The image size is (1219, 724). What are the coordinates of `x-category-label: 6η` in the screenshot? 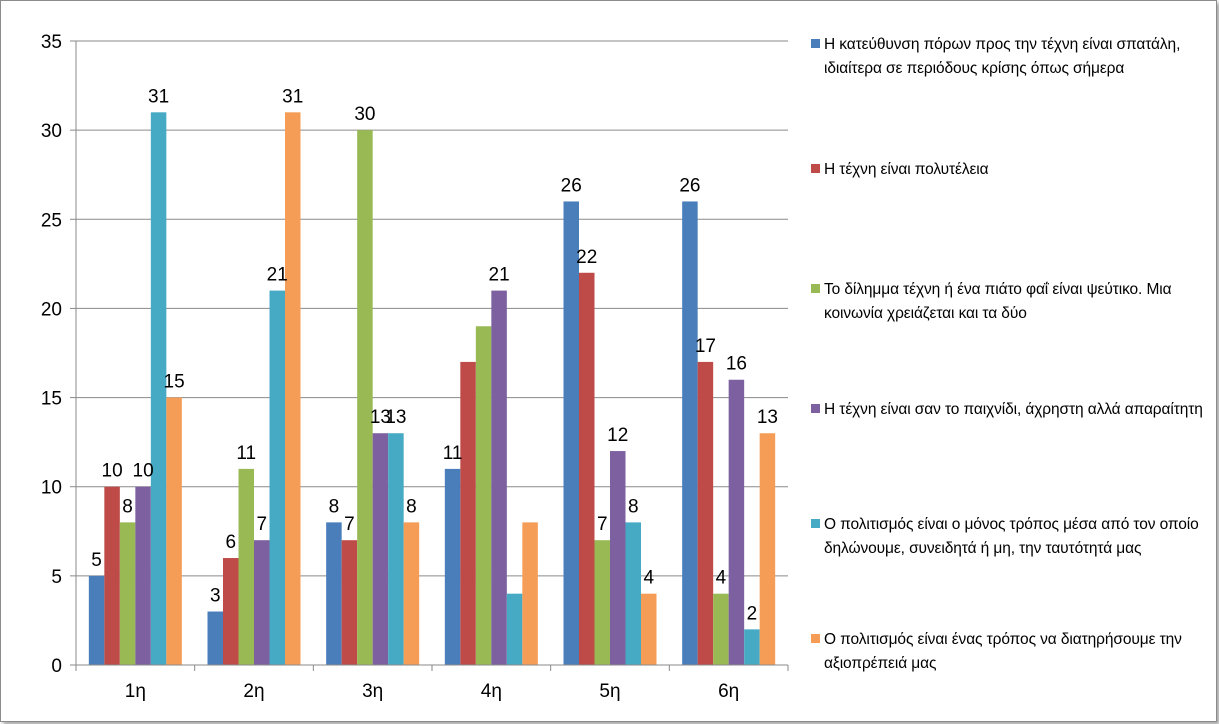 It's located at (728, 691).